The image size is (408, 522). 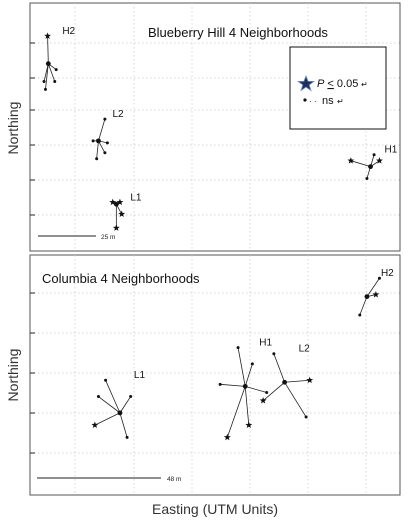 I want to click on legend: P < 0.05 ↵ · · ns ↵, so click(x=338, y=88).